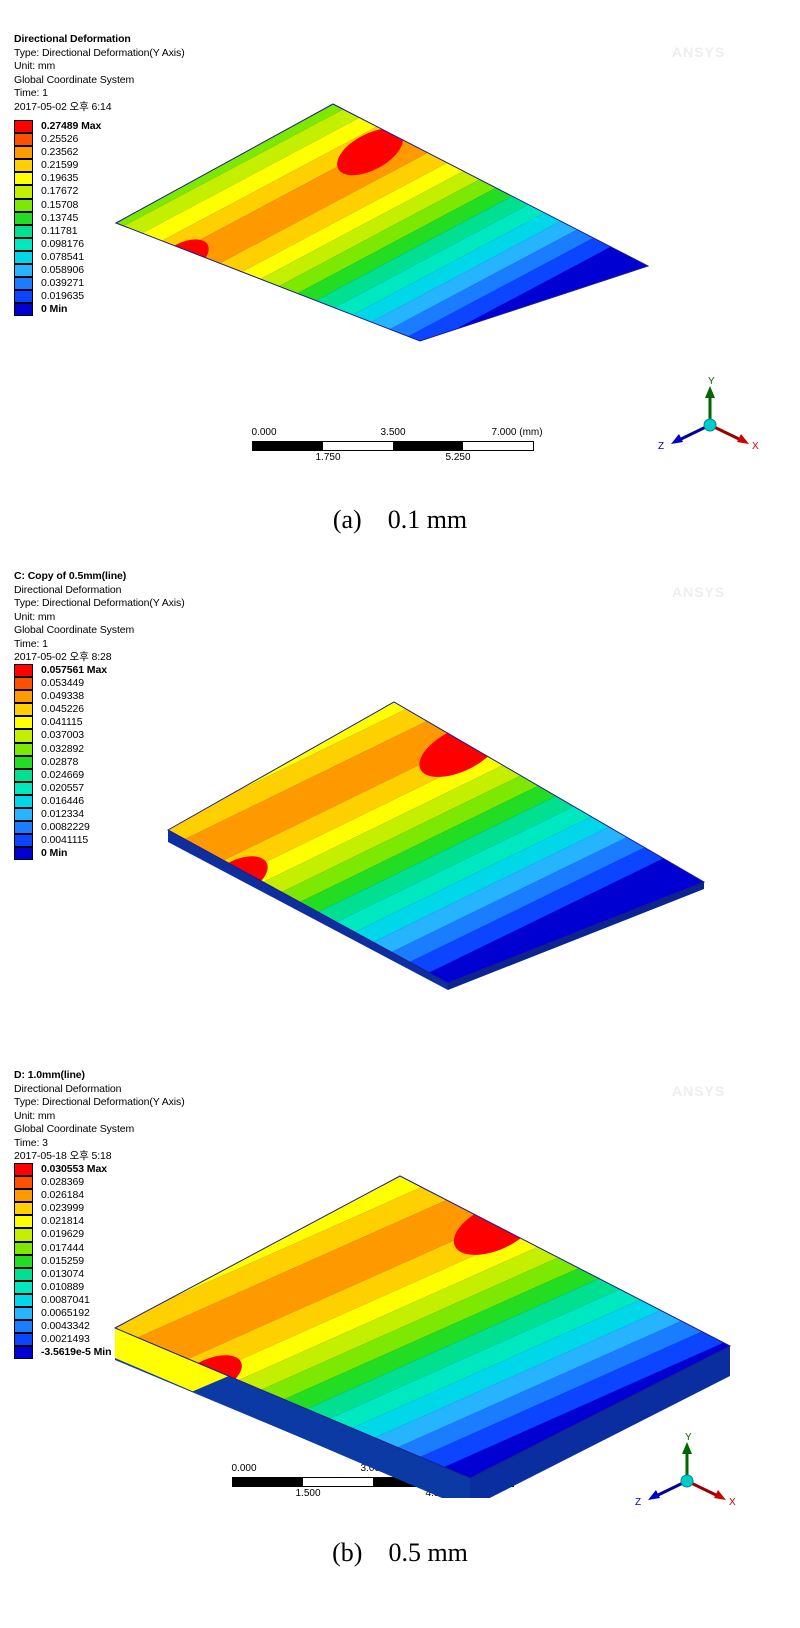 The width and height of the screenshot is (800, 1628). I want to click on panel-a-type: Type: Directional Deformation(Y Axis), so click(99, 52).